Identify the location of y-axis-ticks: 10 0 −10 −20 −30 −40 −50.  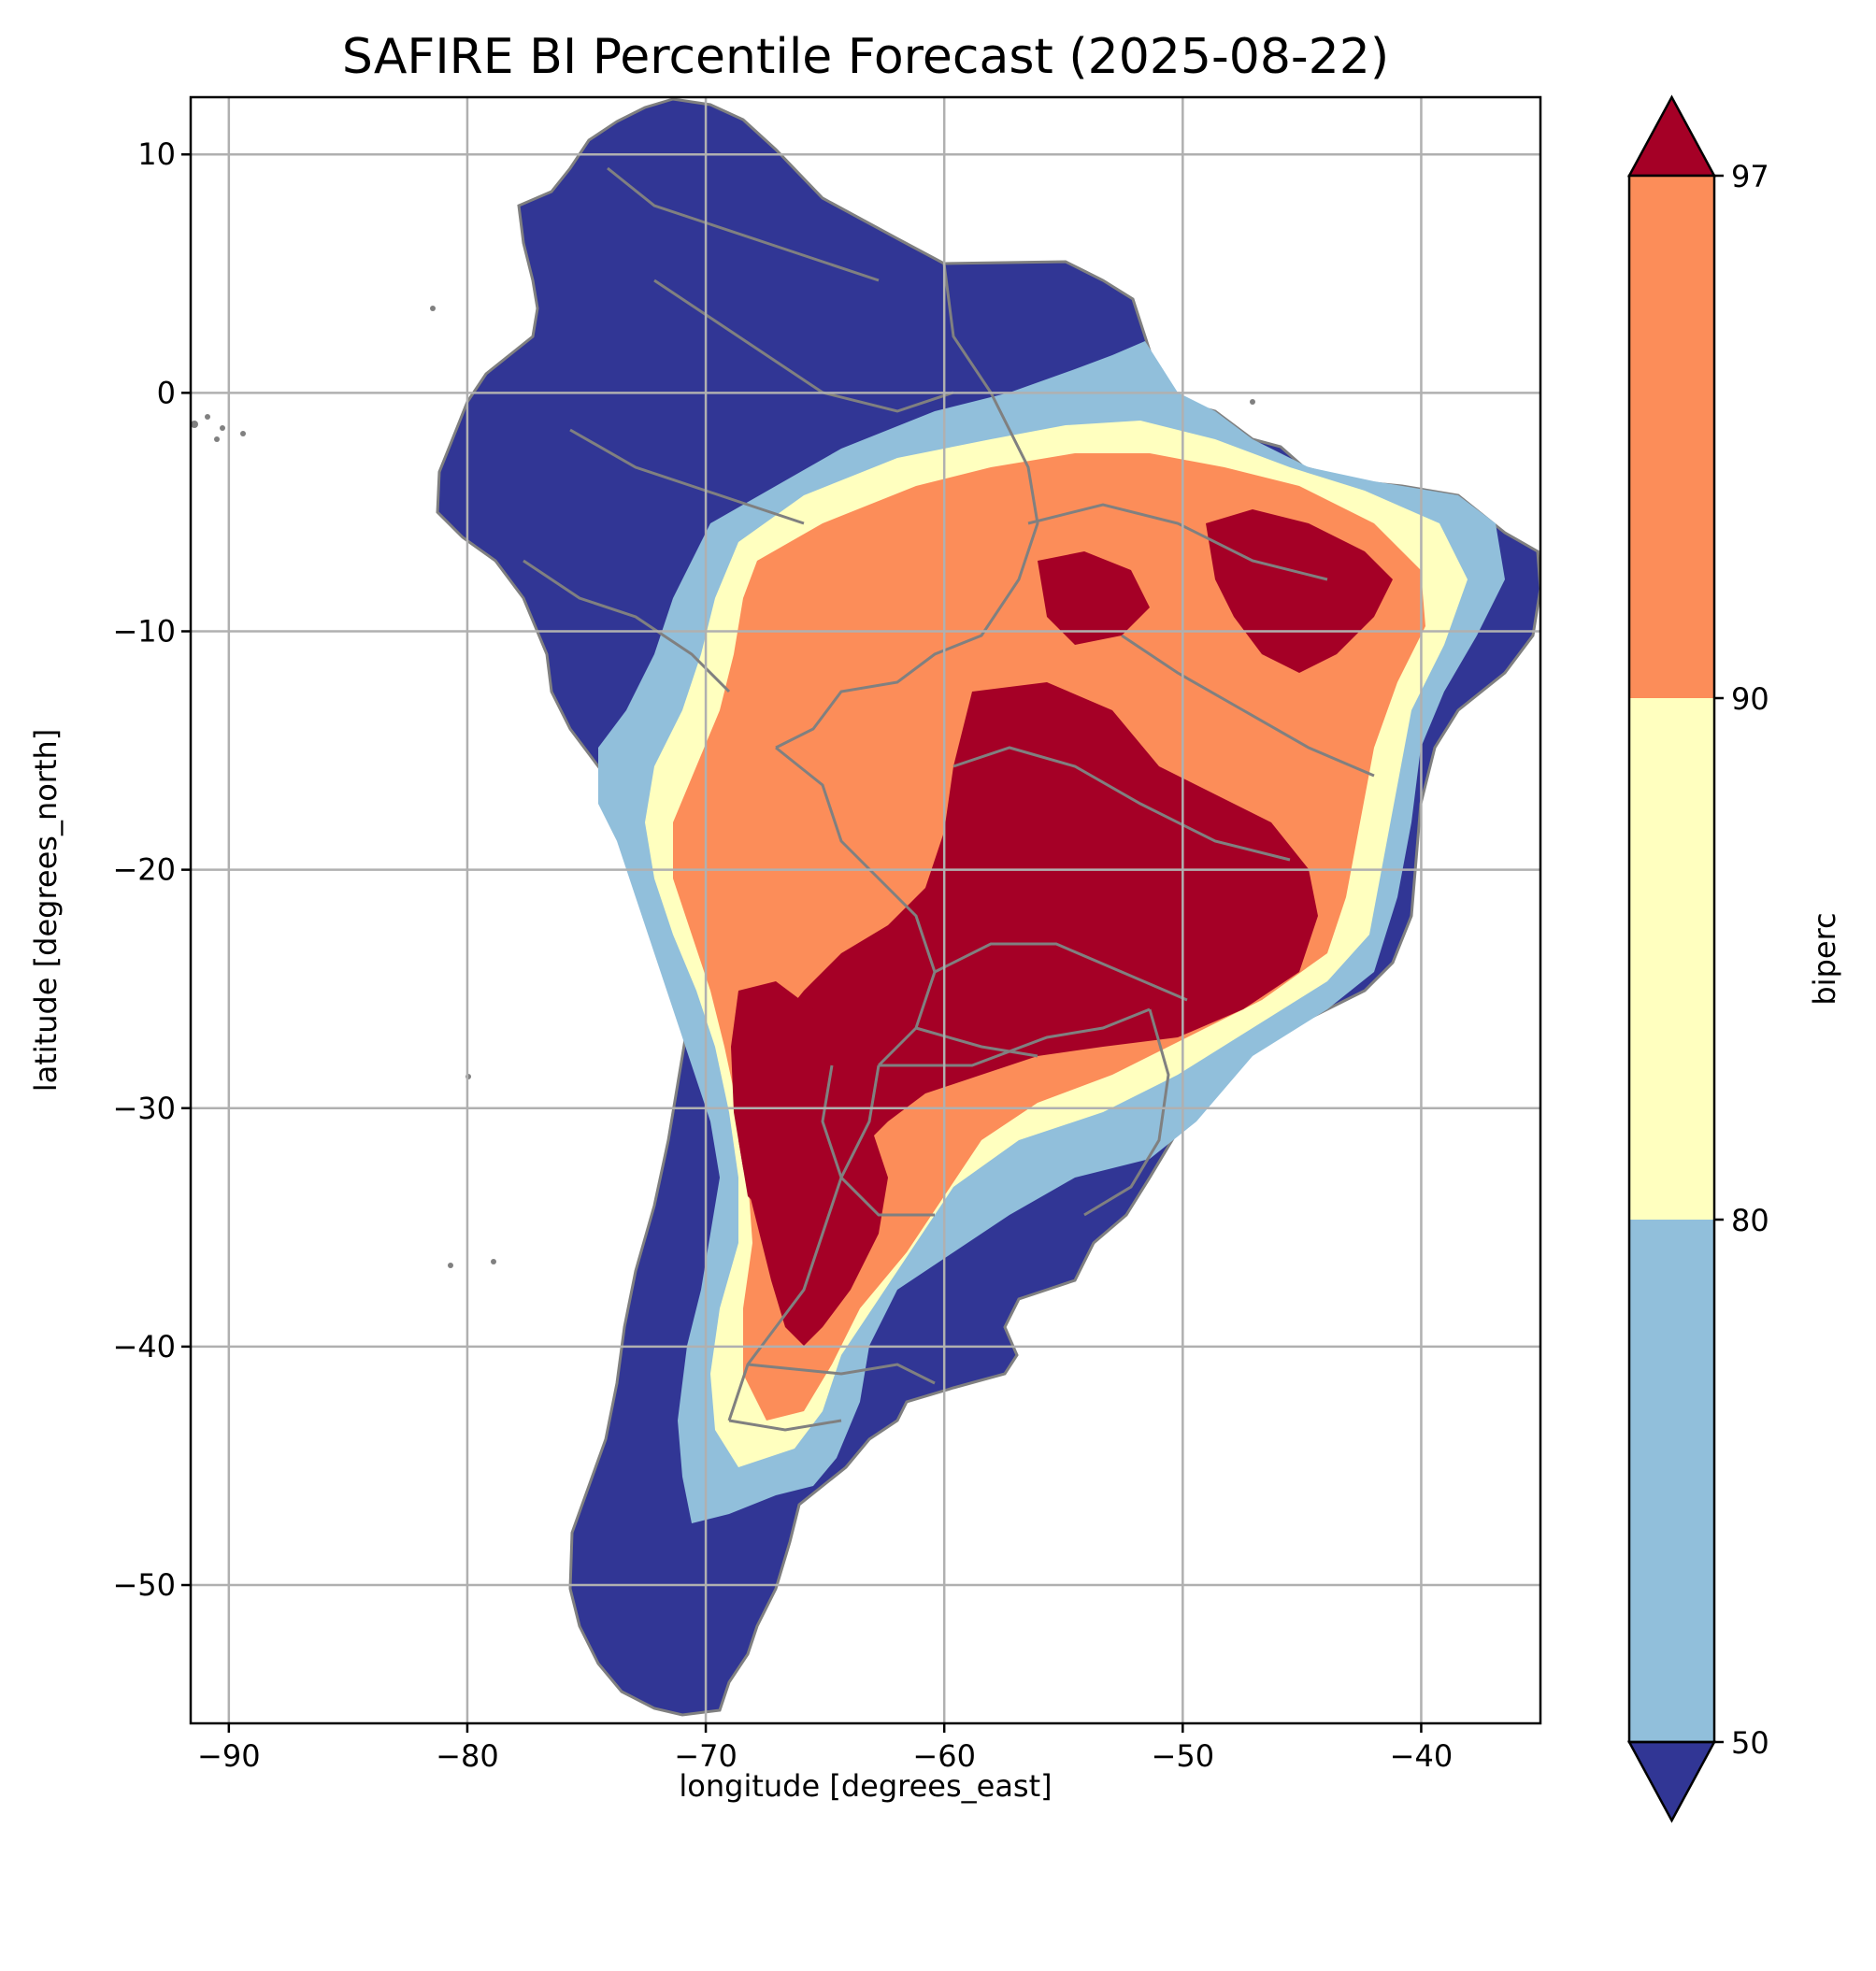
(152, 869).